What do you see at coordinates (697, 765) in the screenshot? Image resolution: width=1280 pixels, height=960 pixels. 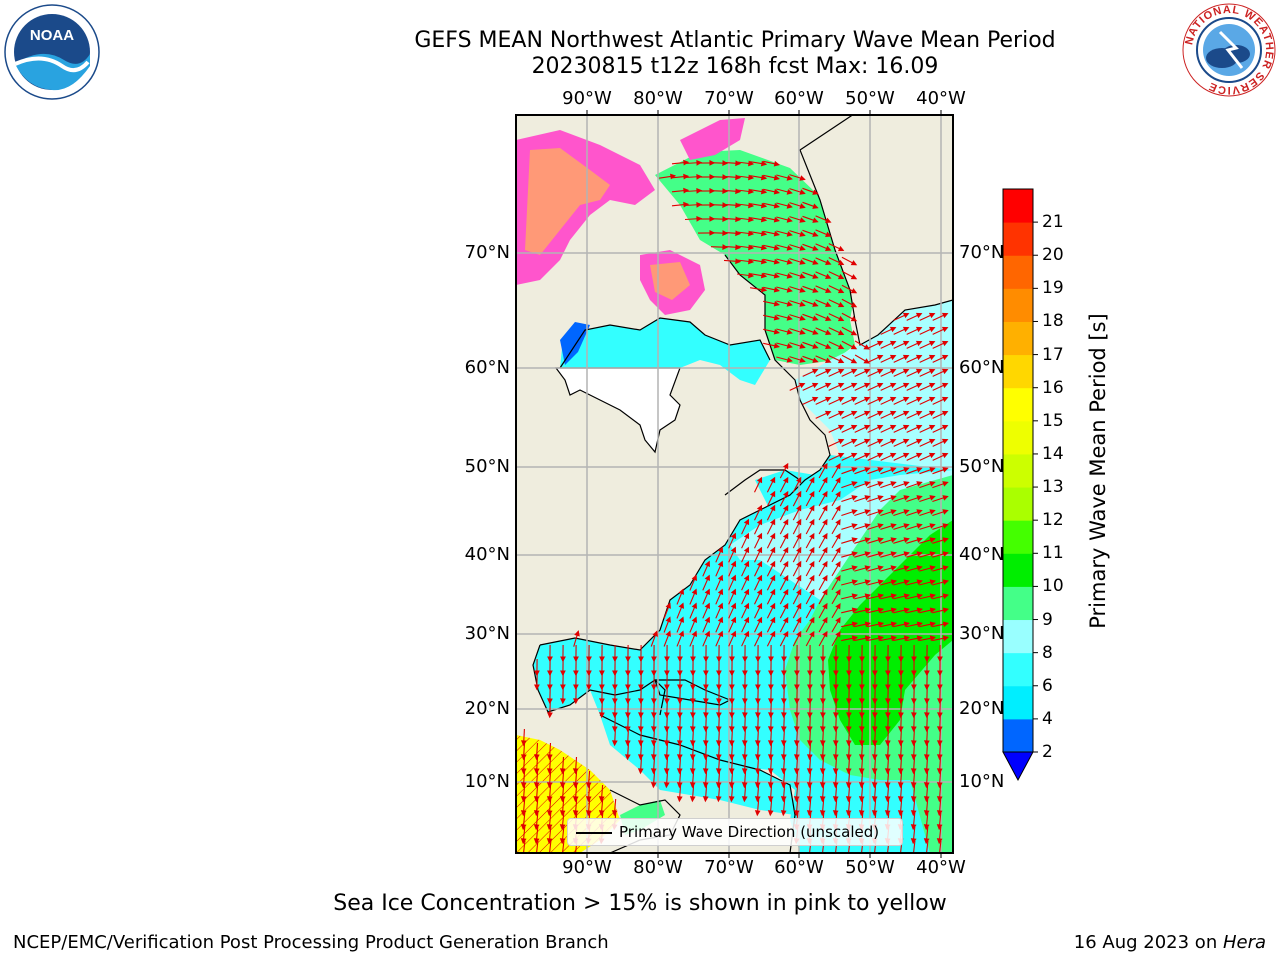 I see `caribbean-sea` at bounding box center [697, 765].